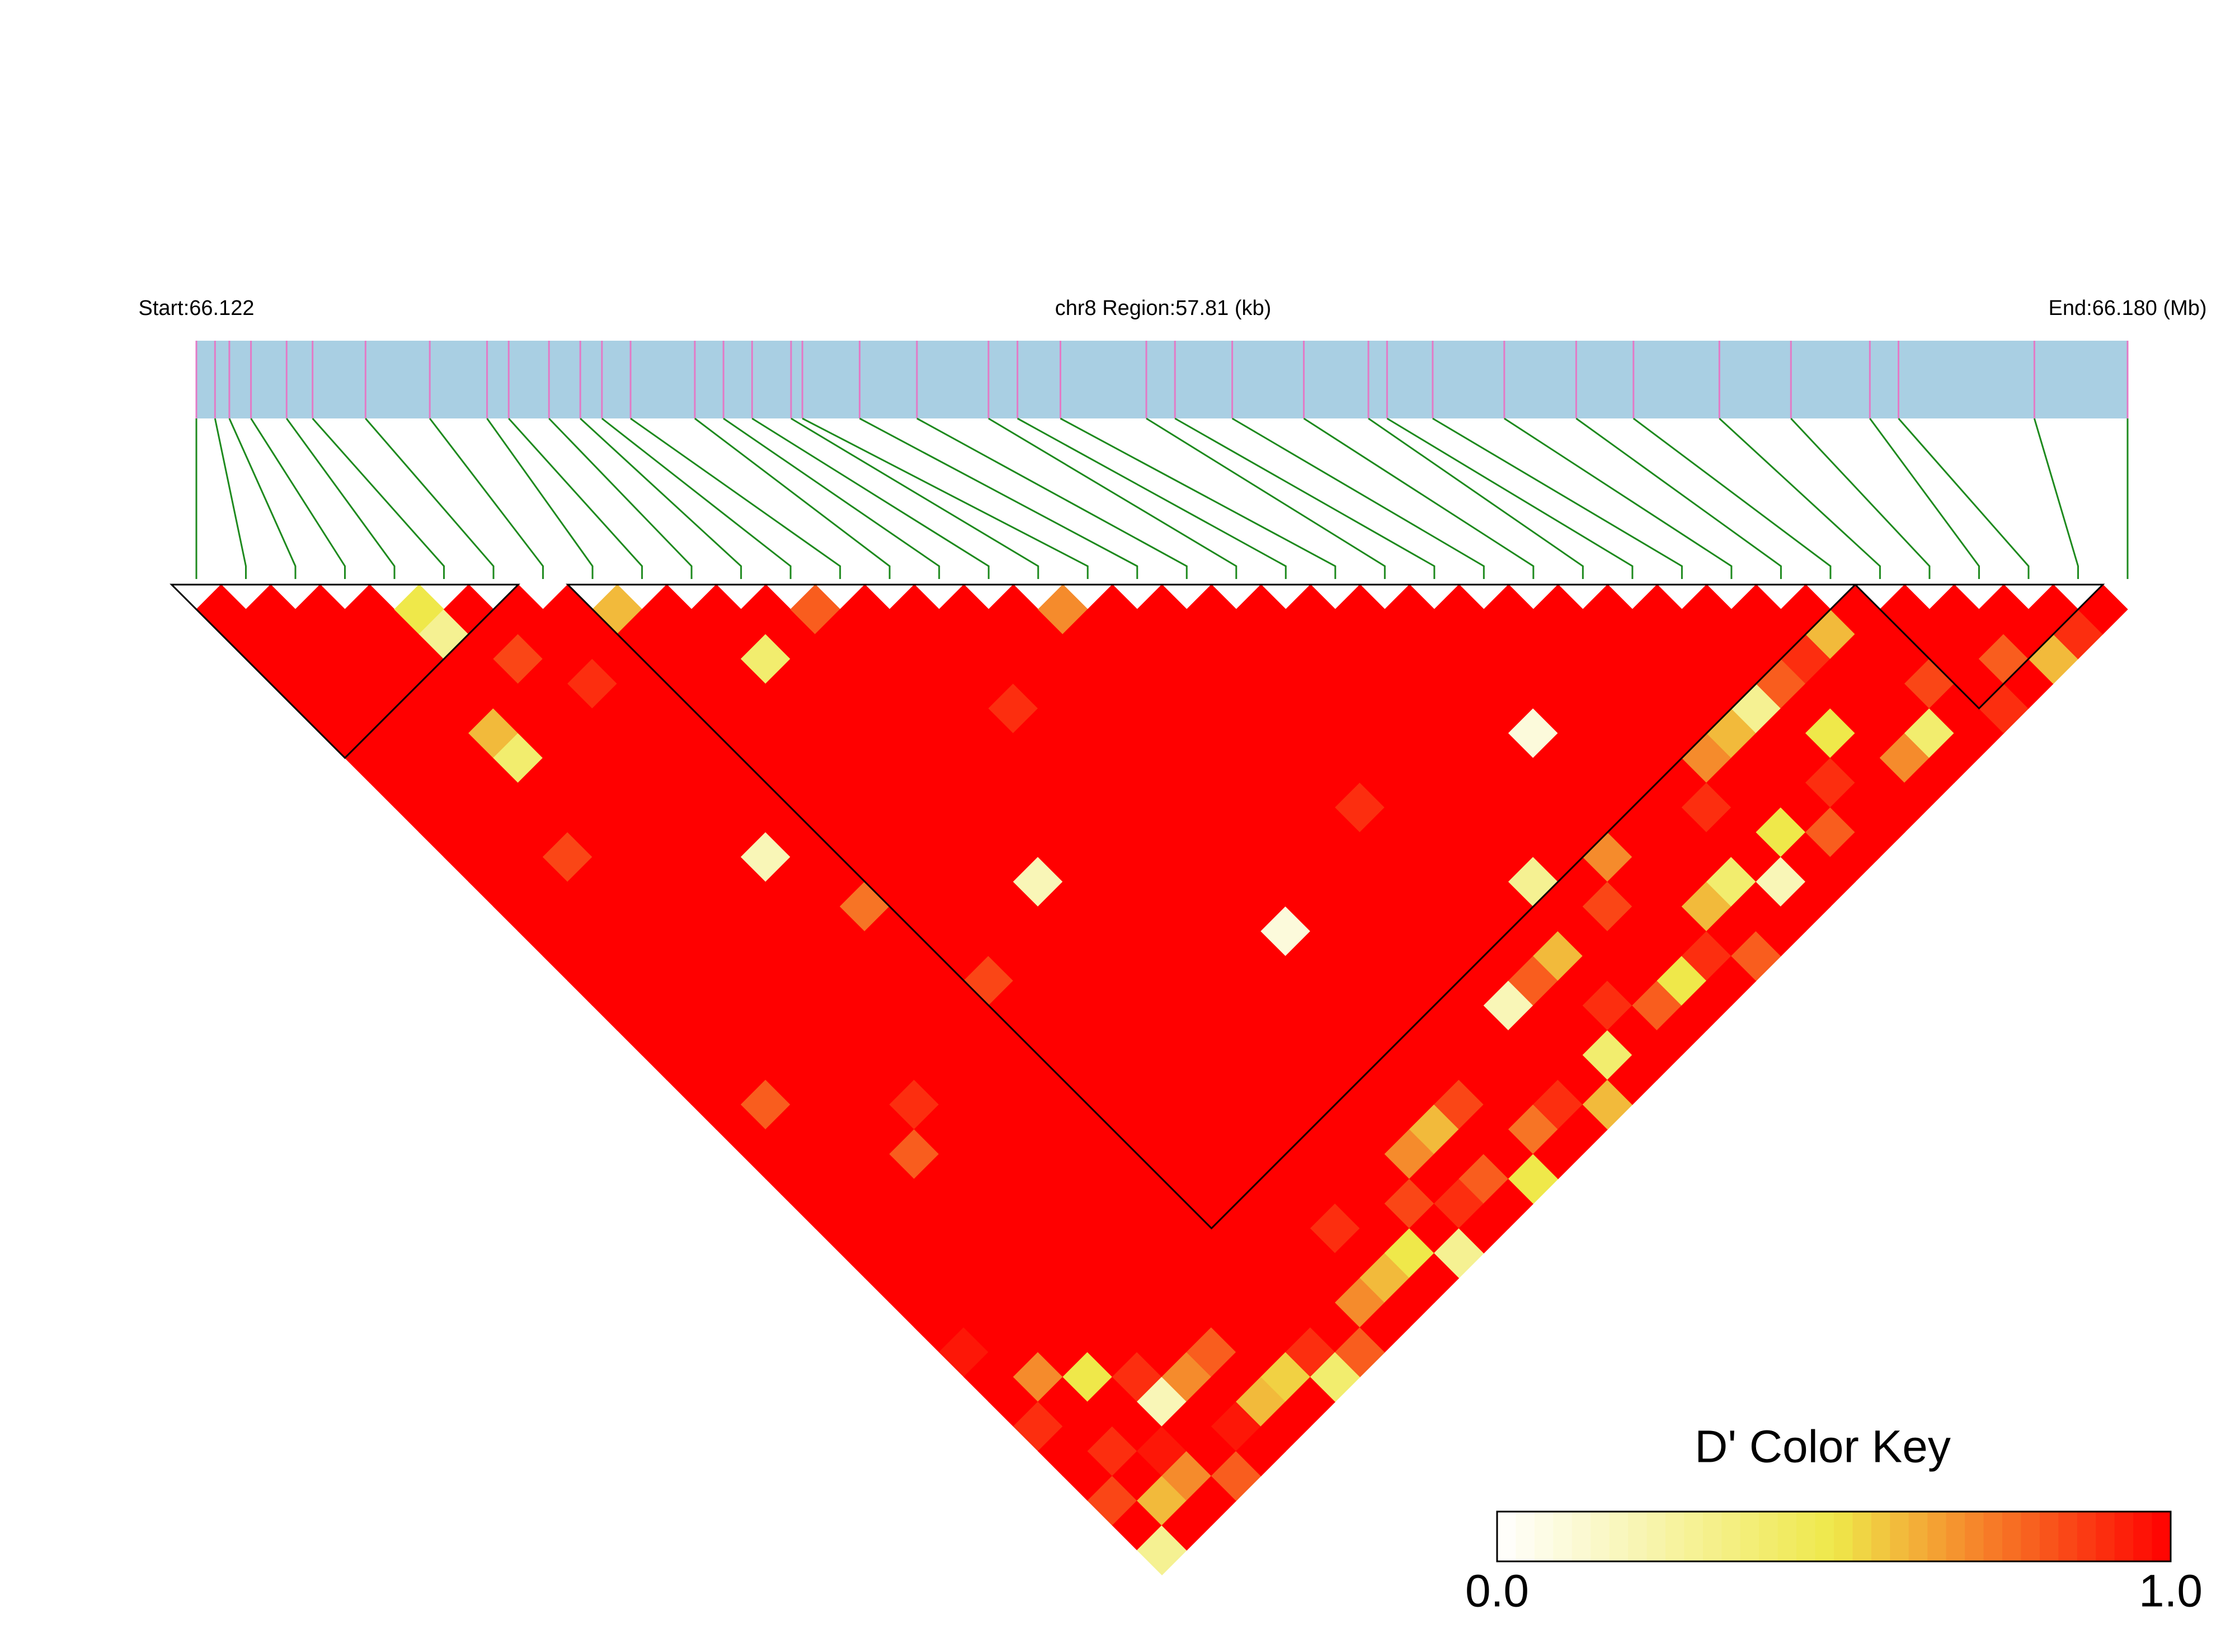  I want to click on color-key-frame, so click(1834, 1536).